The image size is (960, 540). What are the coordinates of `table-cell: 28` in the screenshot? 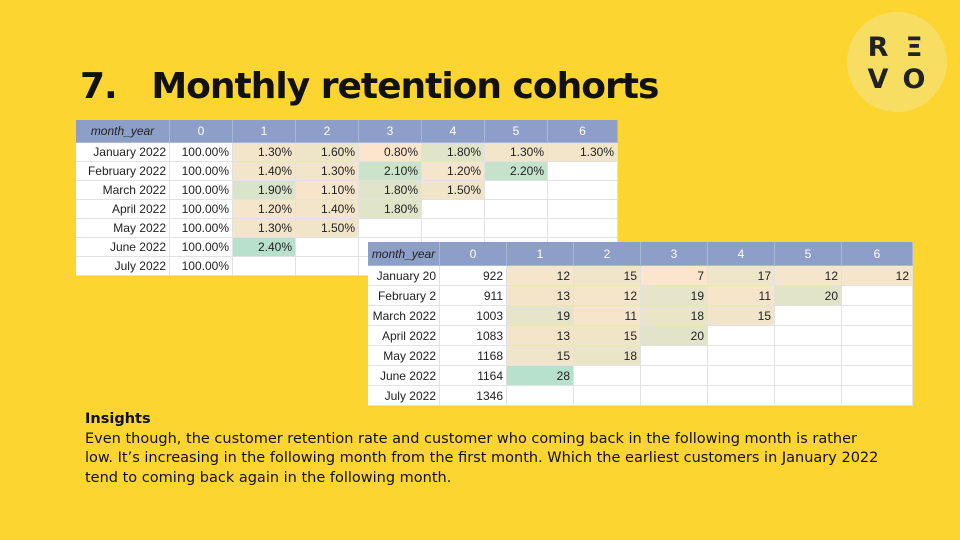 It's located at (540, 376).